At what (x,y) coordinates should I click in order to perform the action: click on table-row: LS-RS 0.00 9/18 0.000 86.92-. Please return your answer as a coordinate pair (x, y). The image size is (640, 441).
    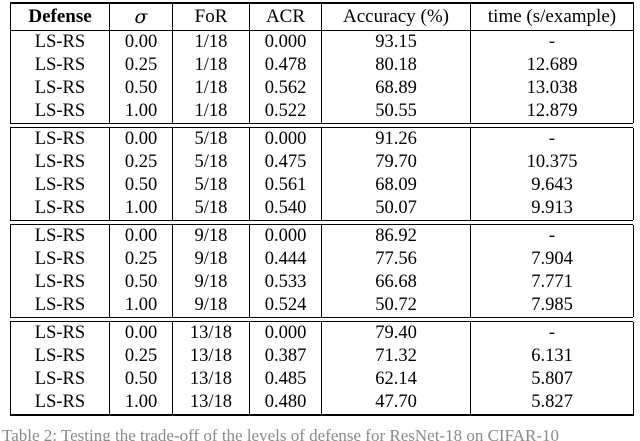
    Looking at the image, I should click on (322, 236).